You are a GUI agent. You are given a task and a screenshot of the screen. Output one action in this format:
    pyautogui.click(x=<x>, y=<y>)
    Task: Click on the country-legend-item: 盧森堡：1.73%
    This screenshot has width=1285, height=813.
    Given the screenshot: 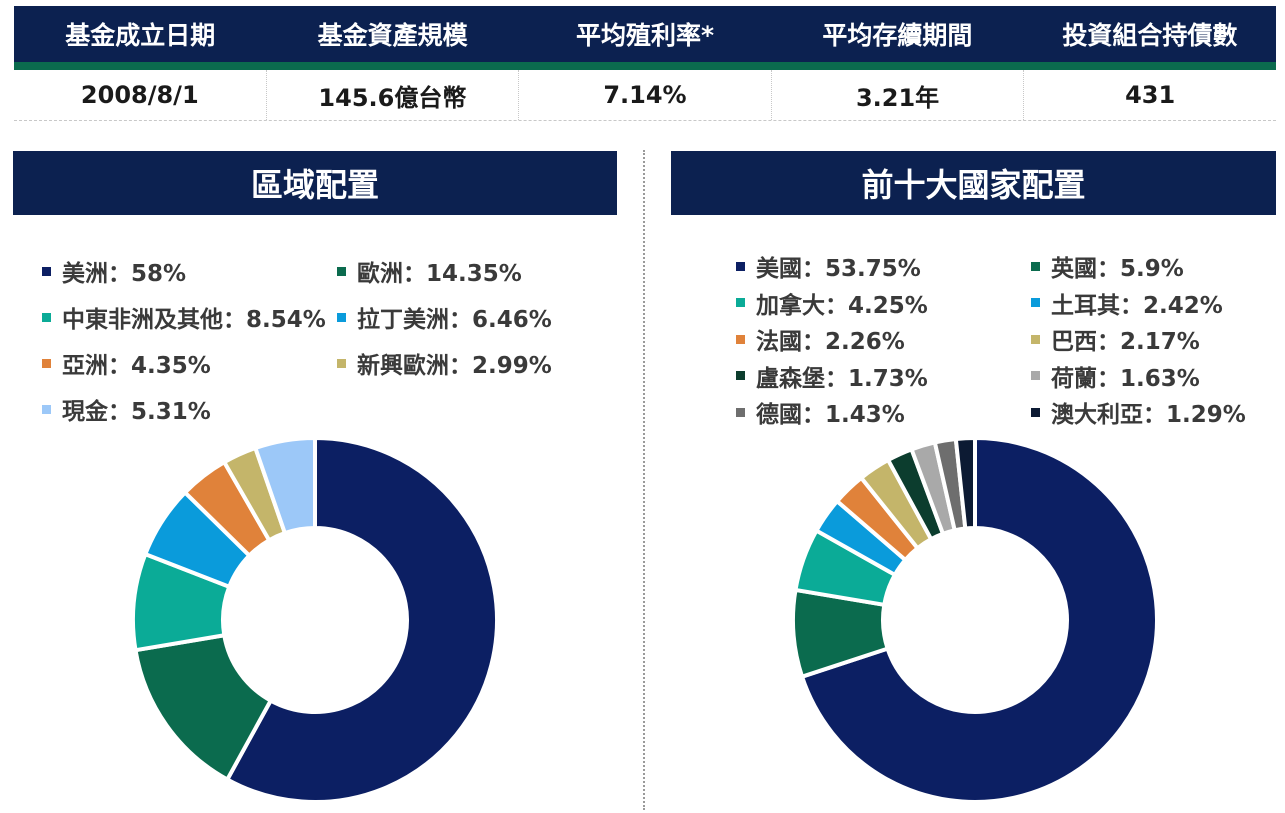 What is the action you would take?
    pyautogui.click(x=832, y=376)
    